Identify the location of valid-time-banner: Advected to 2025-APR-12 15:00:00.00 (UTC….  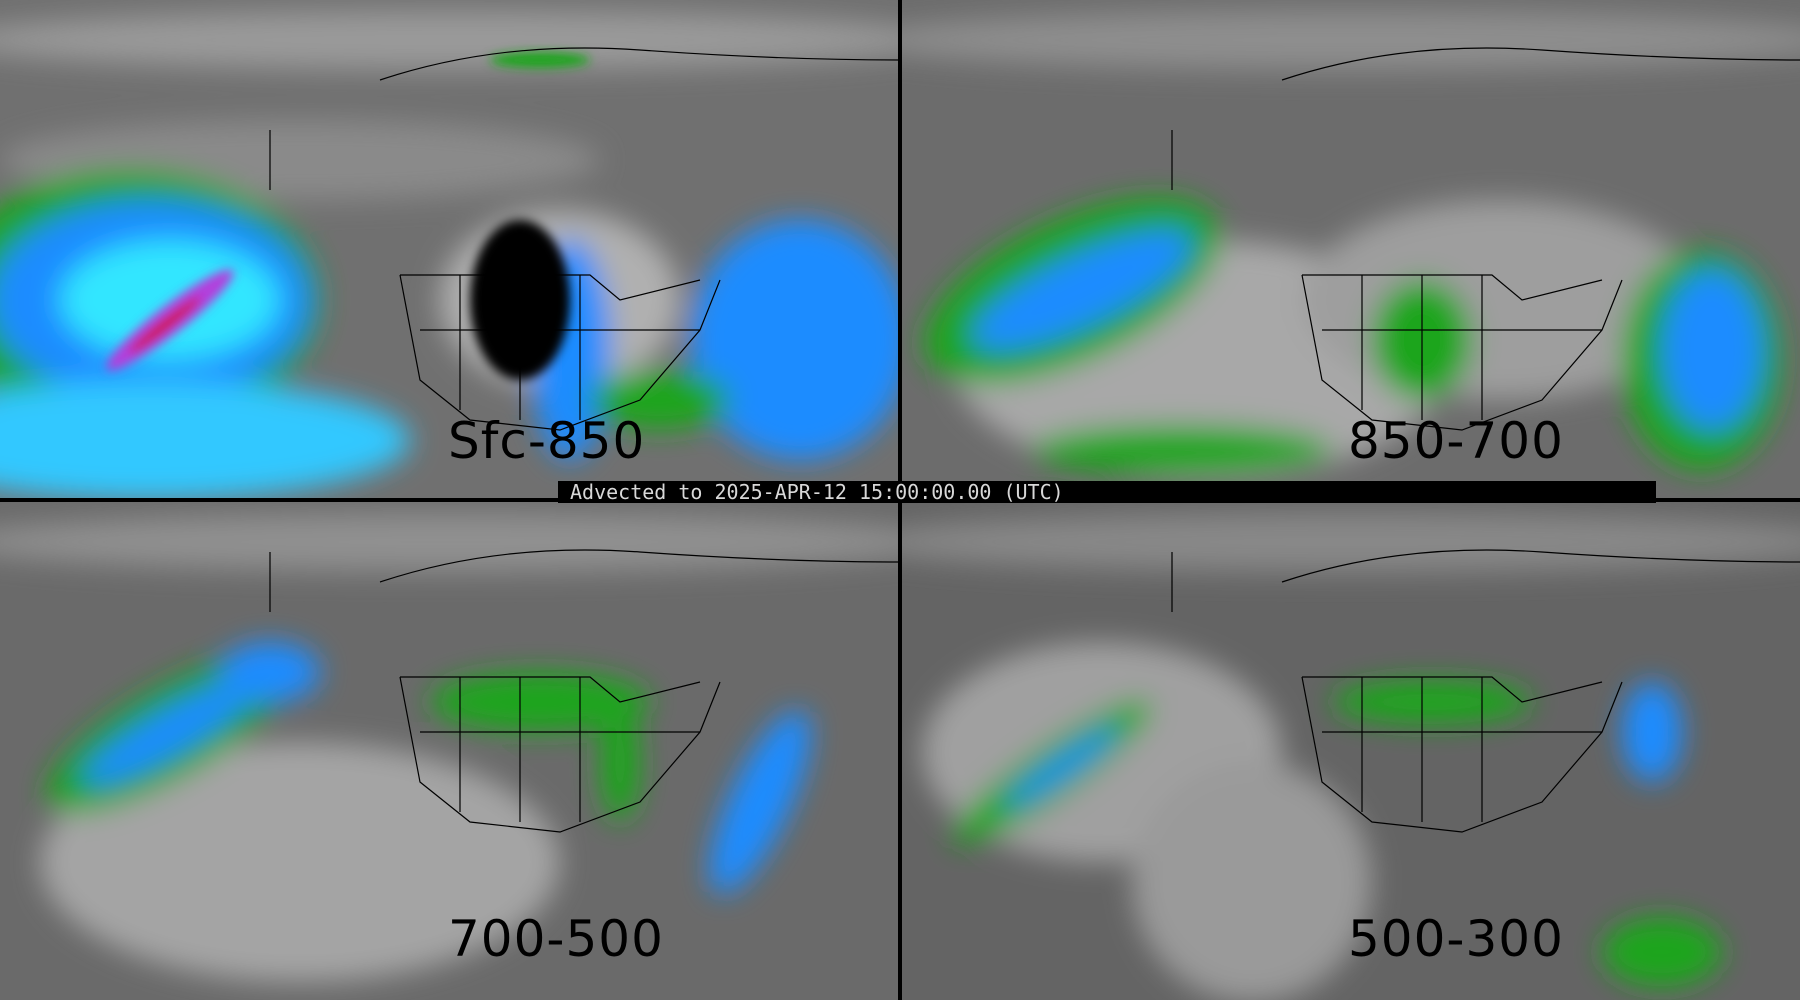
(1107, 492).